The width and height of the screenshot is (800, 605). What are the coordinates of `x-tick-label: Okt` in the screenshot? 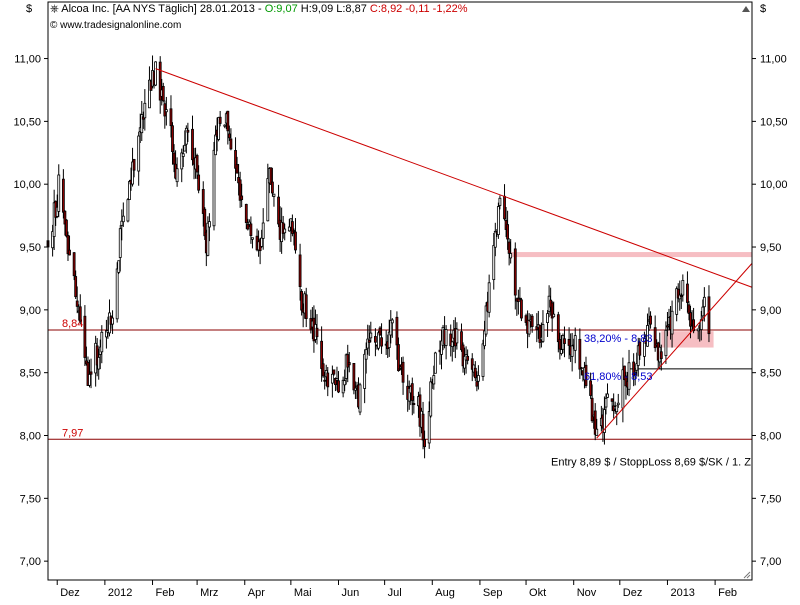 It's located at (537, 593).